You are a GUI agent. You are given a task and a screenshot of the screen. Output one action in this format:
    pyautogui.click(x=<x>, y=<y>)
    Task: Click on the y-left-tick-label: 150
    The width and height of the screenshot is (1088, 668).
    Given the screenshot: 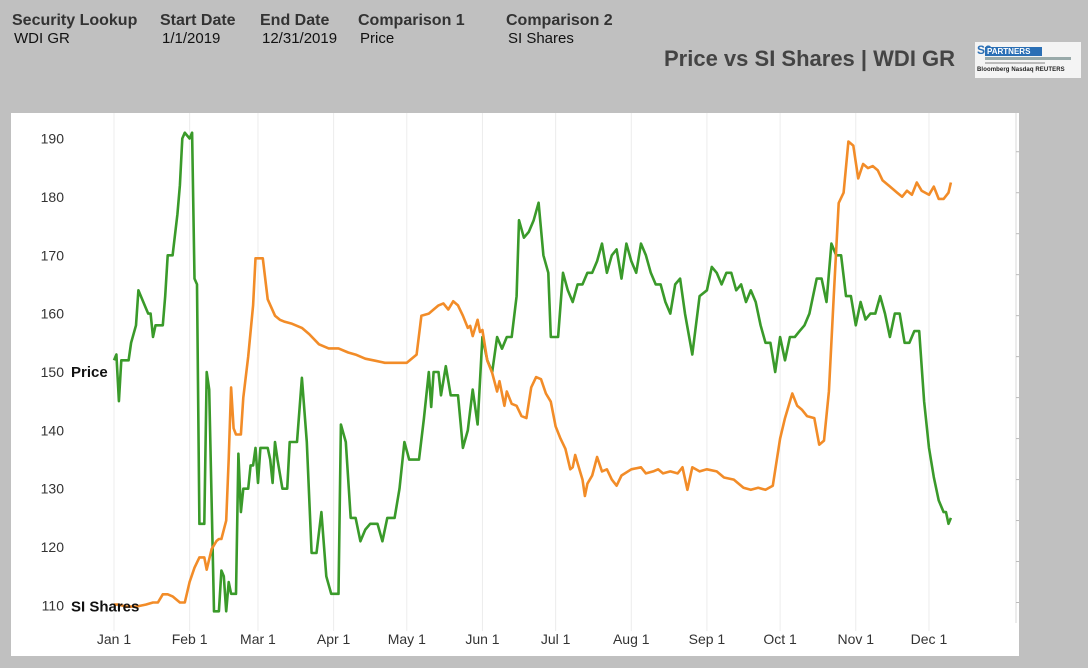 What is the action you would take?
    pyautogui.click(x=53, y=372)
    